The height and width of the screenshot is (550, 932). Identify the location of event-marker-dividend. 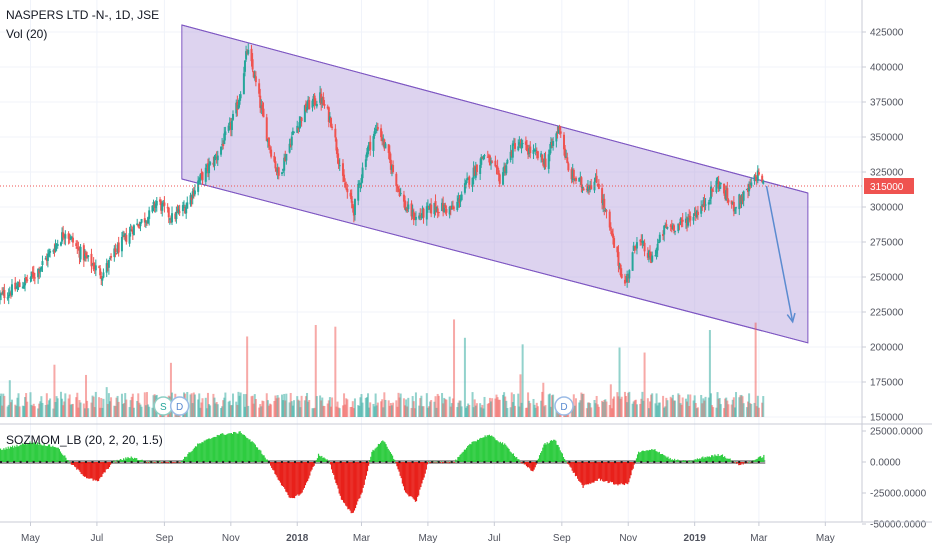
(564, 406).